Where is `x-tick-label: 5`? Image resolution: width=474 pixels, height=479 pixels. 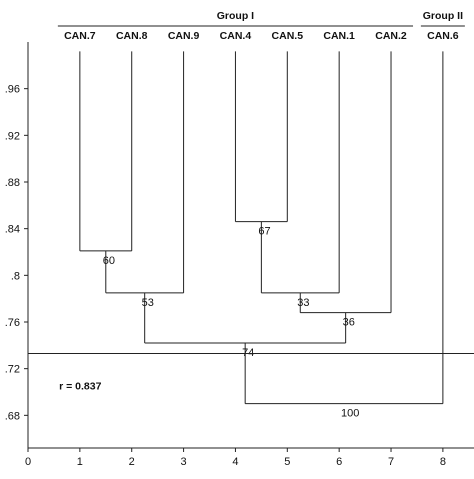 x-tick-label: 5 is located at coordinates (287, 462).